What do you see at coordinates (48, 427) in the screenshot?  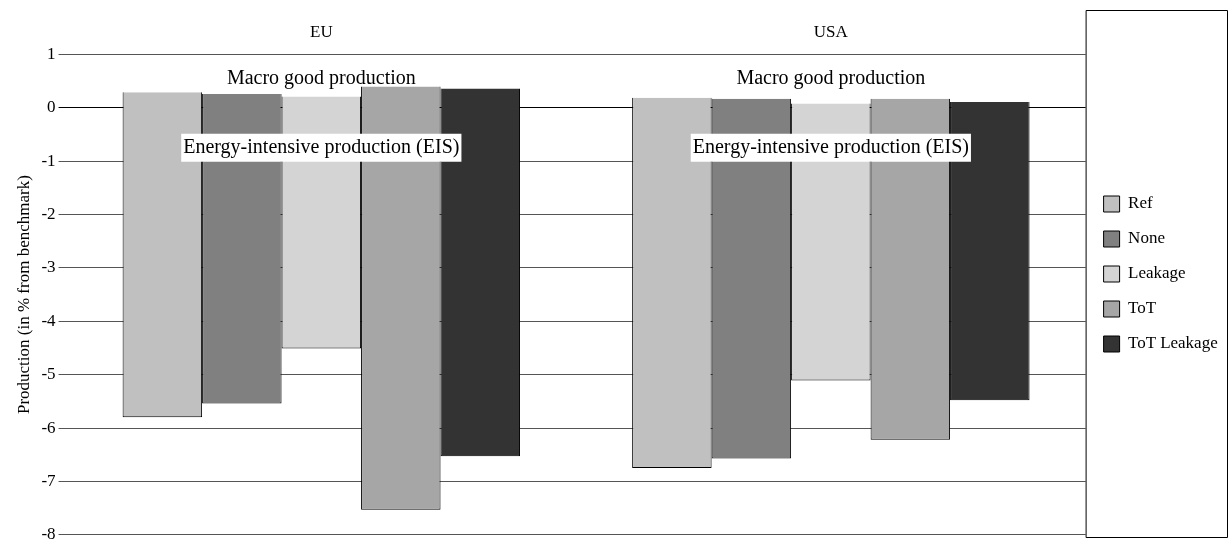 I see `y-tick-label: -6` at bounding box center [48, 427].